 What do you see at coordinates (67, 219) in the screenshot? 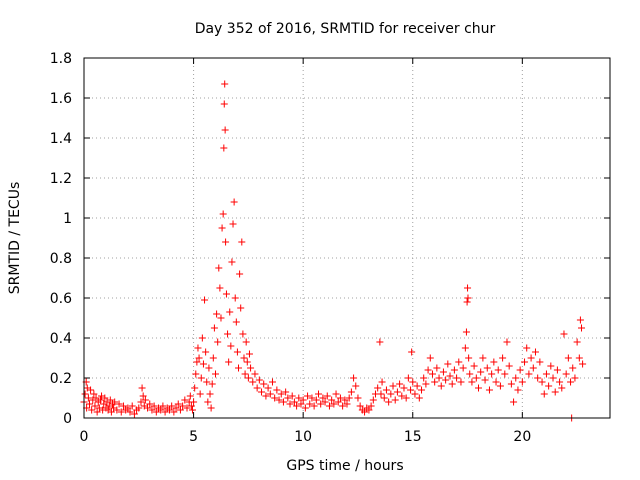
I see `y-tick-label: 1` at bounding box center [67, 219].